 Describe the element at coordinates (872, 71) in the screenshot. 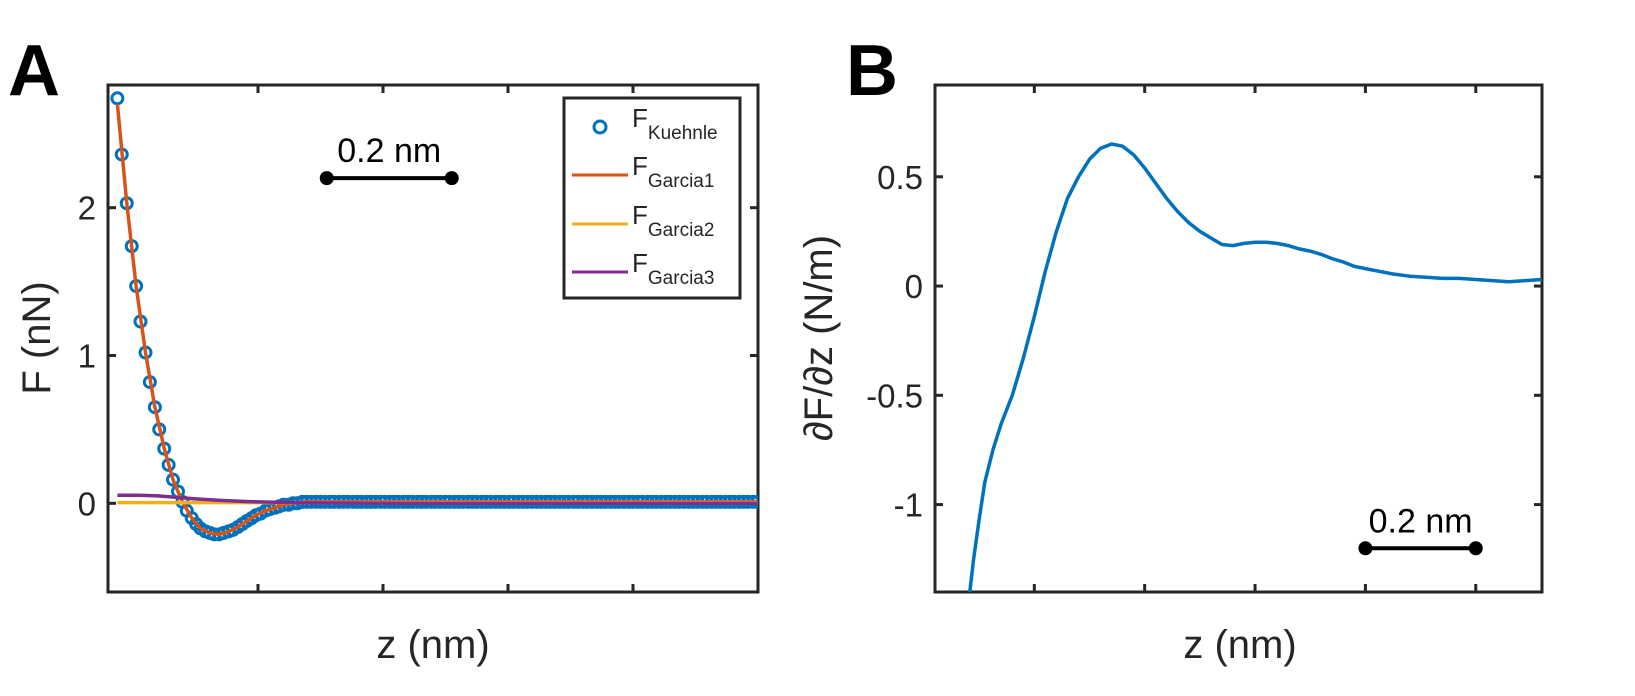

I see `panel-b-label: B` at that location.